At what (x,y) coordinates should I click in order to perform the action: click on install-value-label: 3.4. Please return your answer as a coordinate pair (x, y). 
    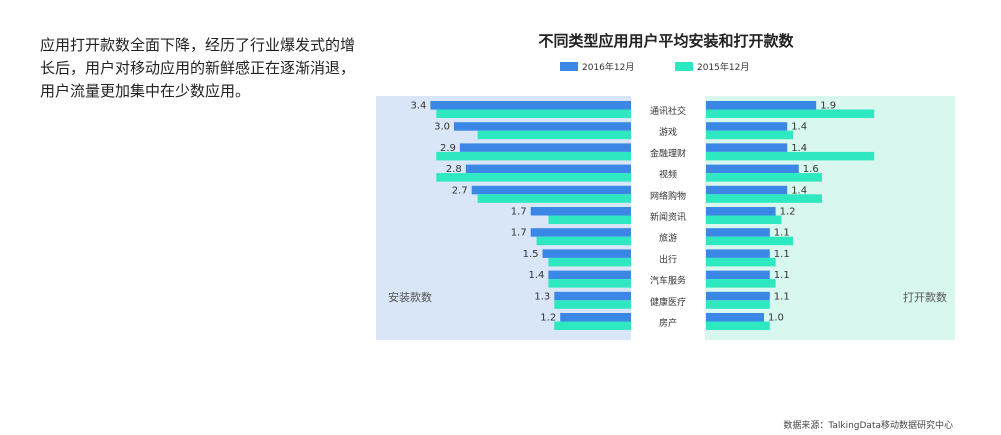
    Looking at the image, I should click on (418, 106).